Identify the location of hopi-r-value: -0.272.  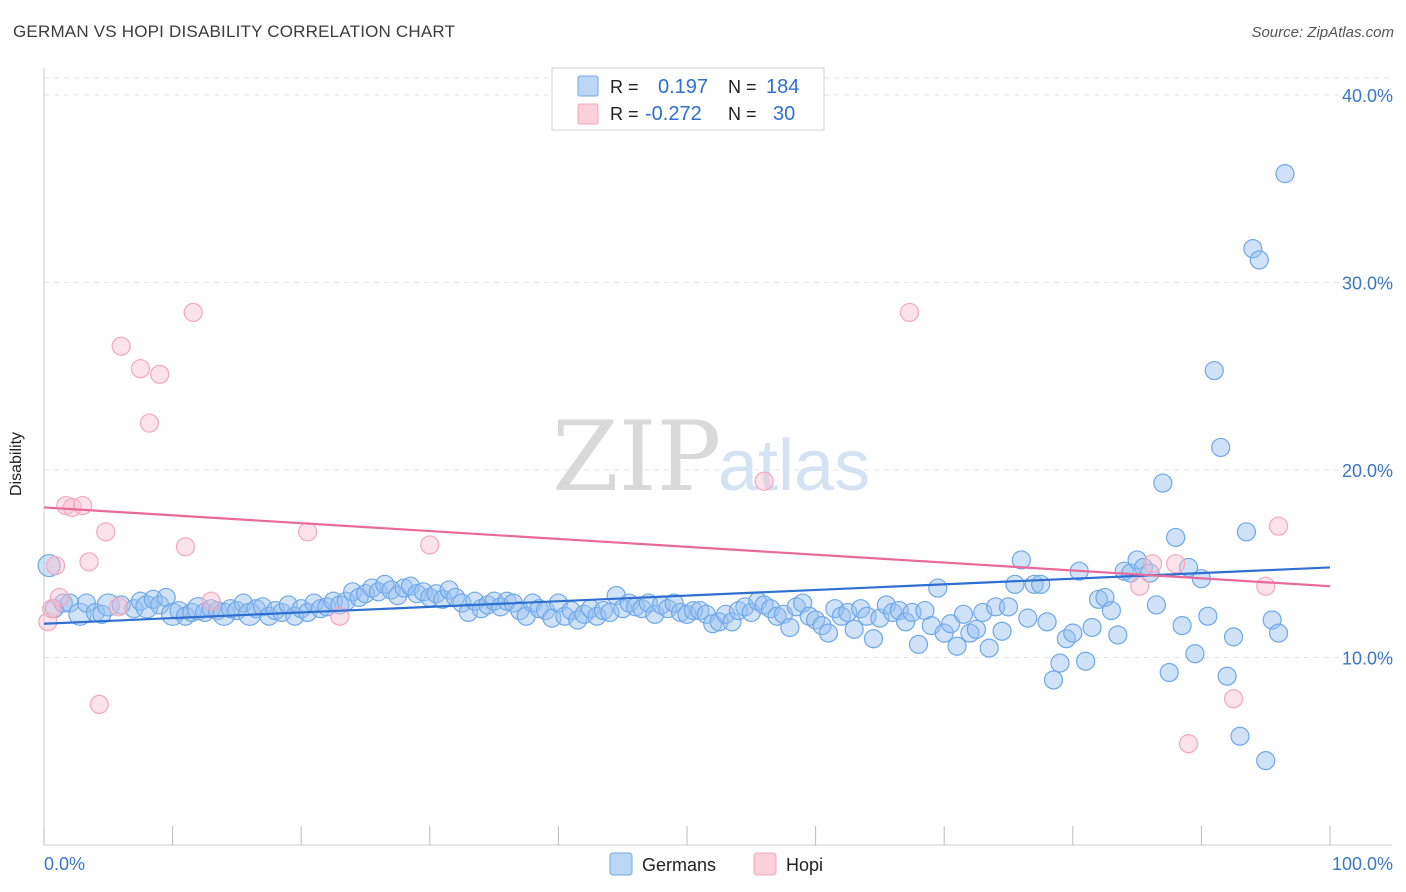
(673, 114).